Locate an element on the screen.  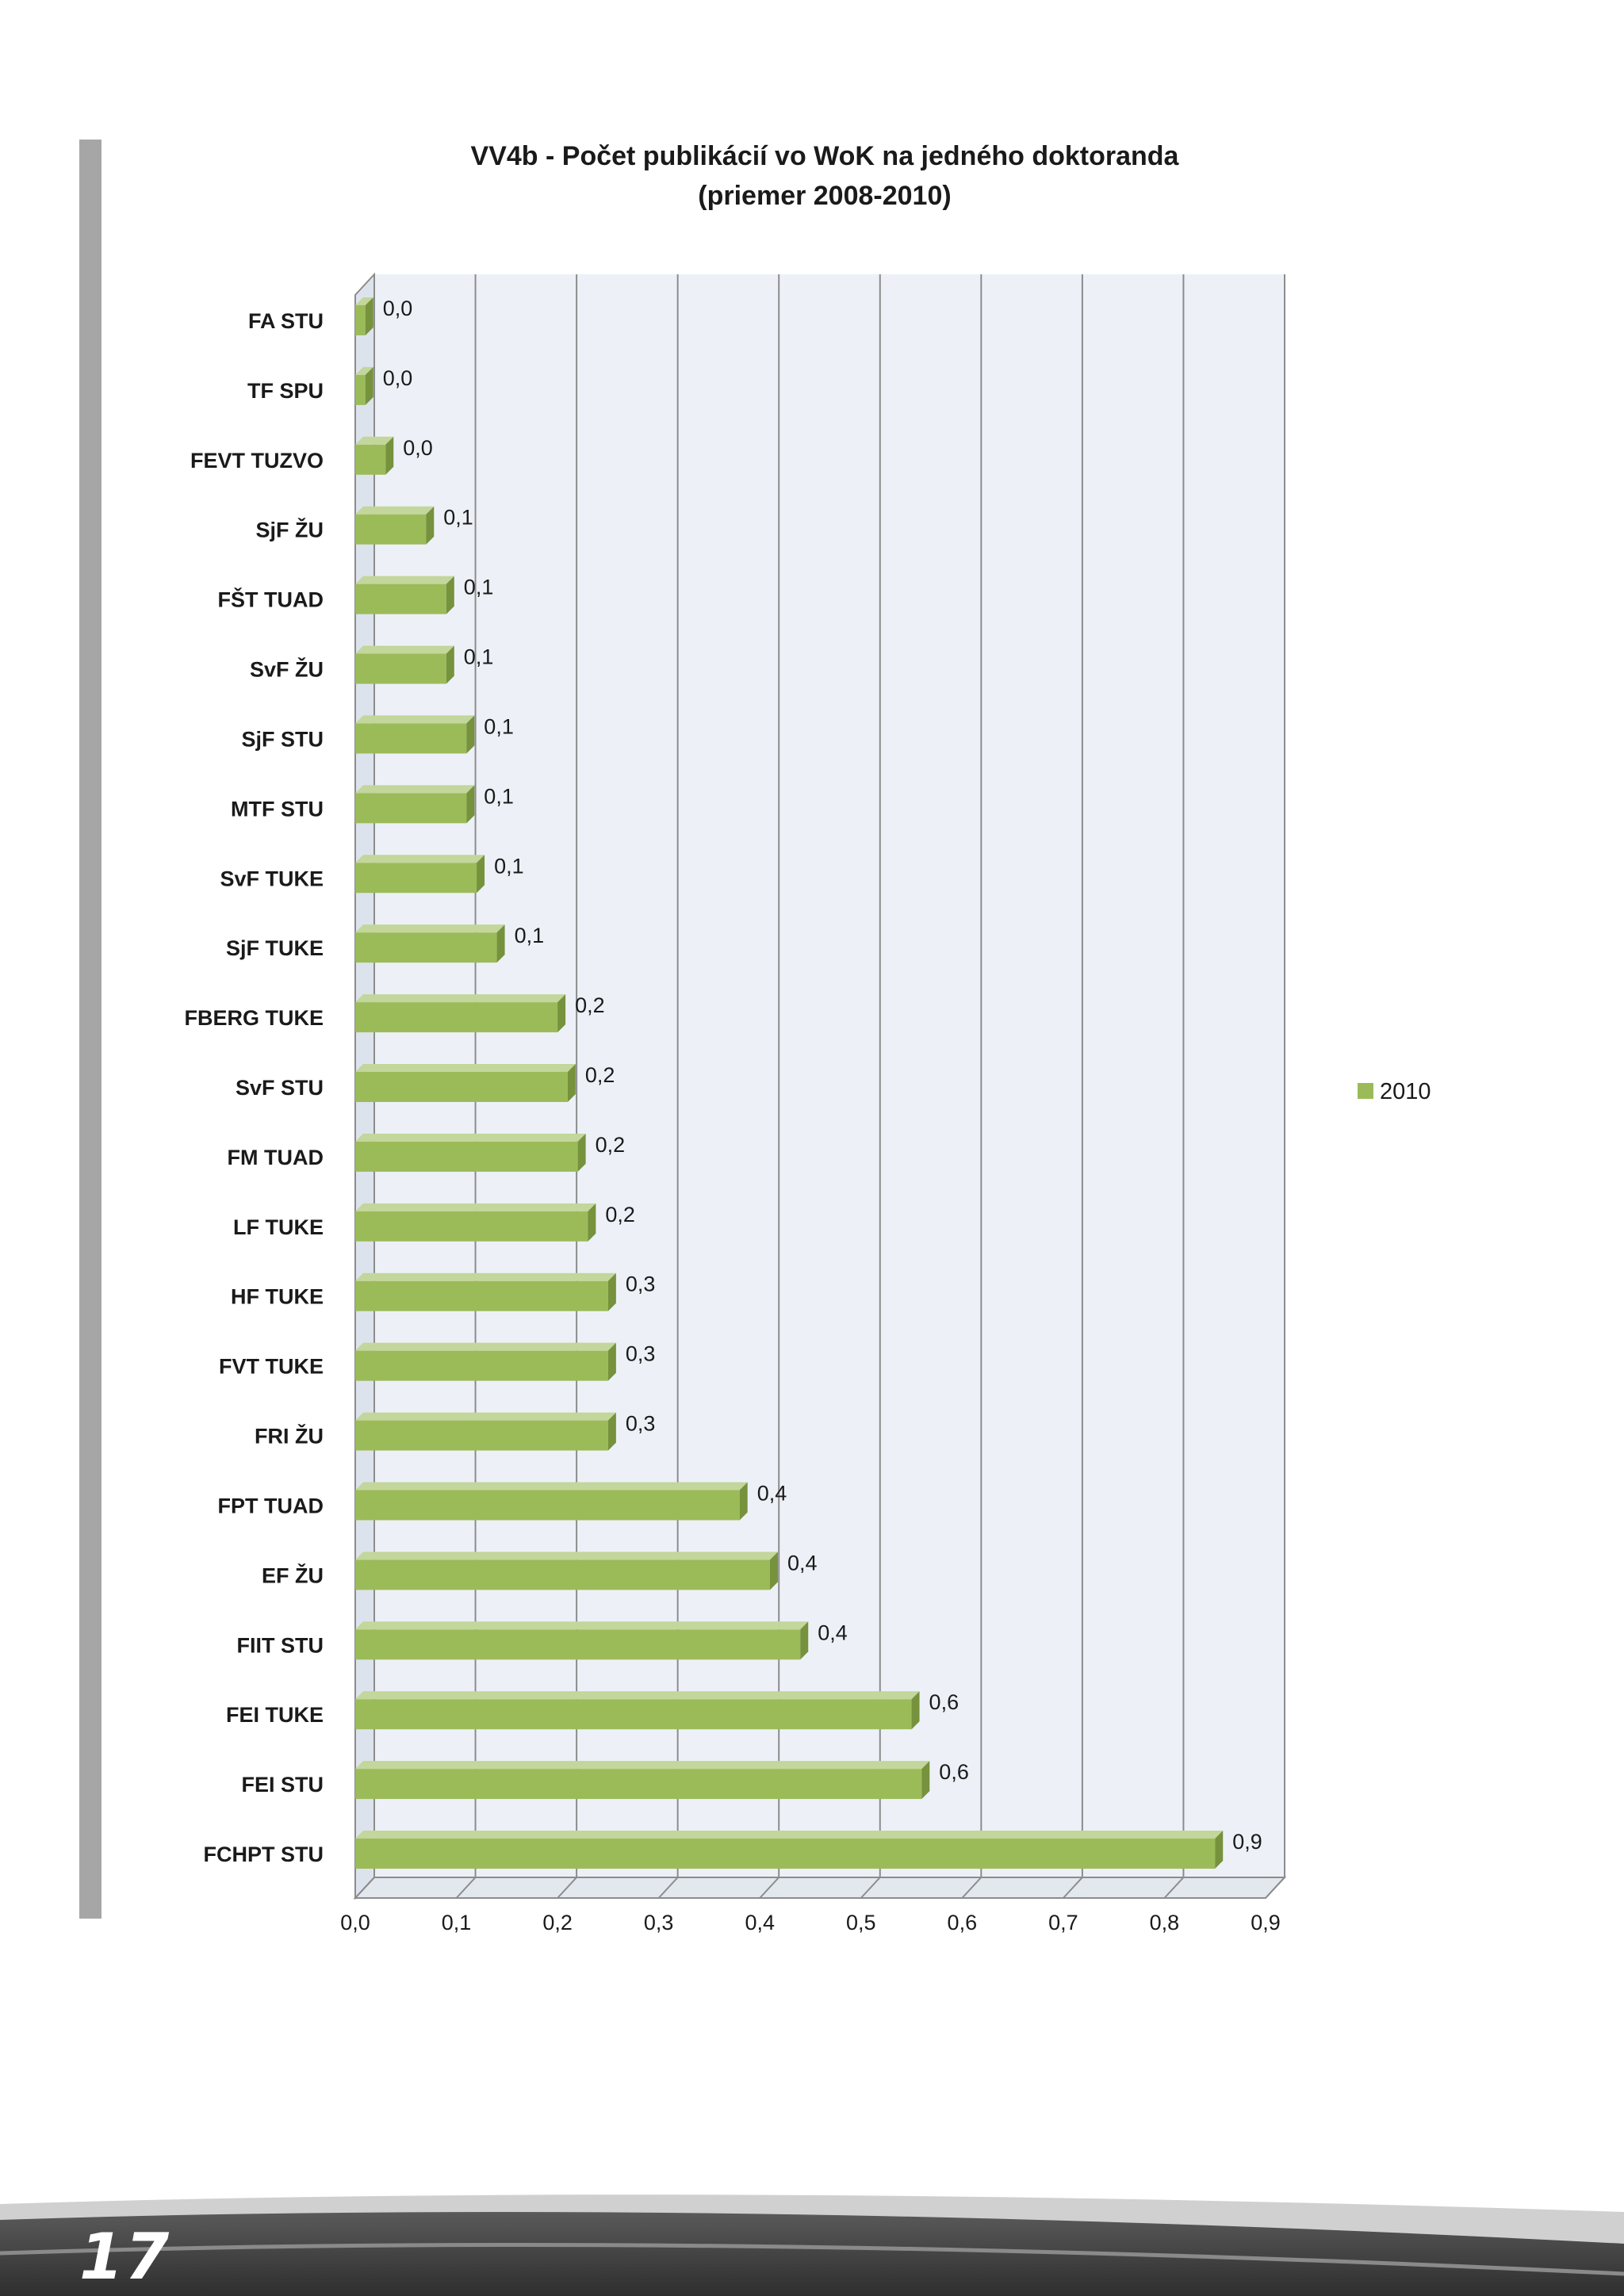
page-number: 17 is located at coordinates (125, 2257).